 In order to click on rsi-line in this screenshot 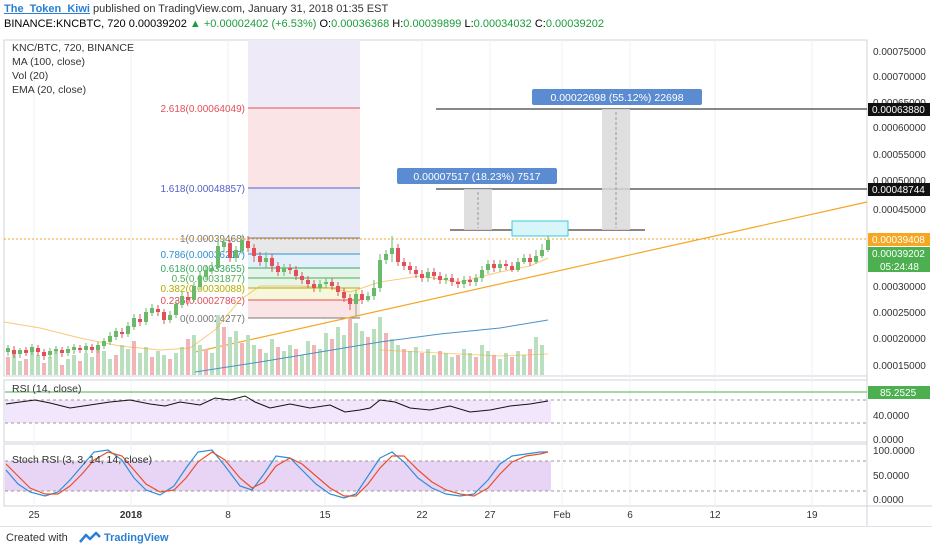, I will do `click(277, 404)`.